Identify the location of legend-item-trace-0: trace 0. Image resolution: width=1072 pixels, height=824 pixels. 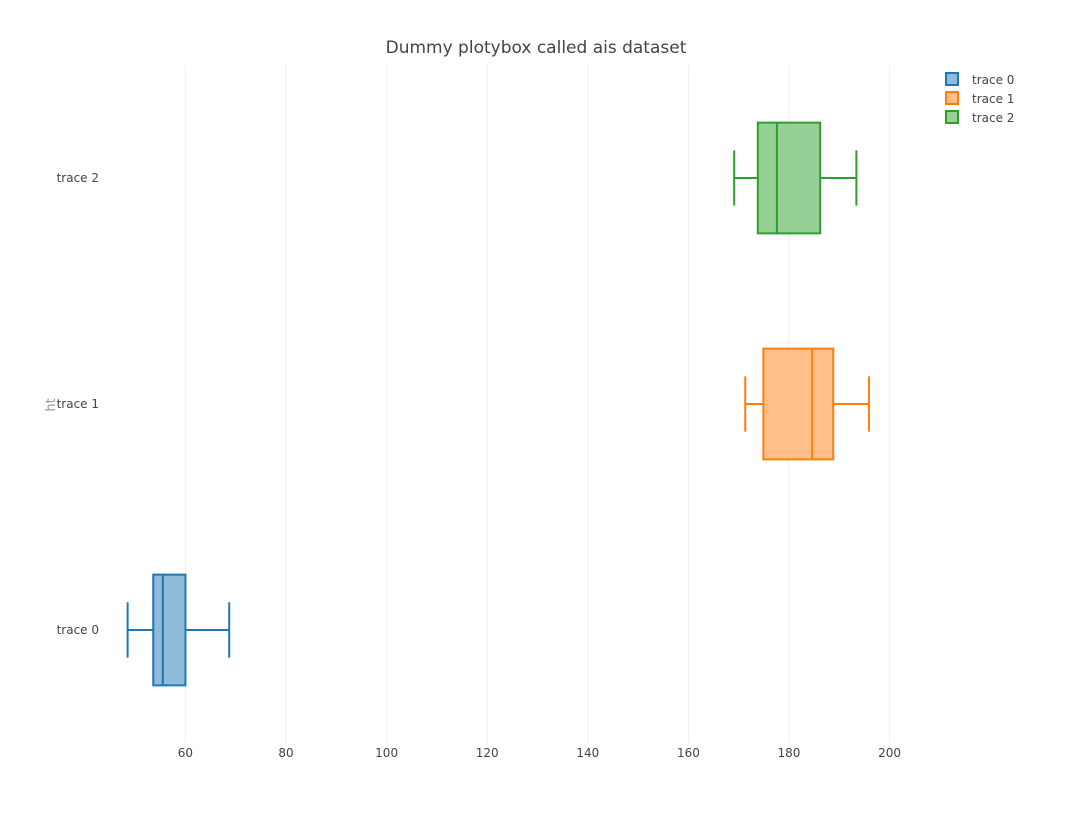
(979, 79).